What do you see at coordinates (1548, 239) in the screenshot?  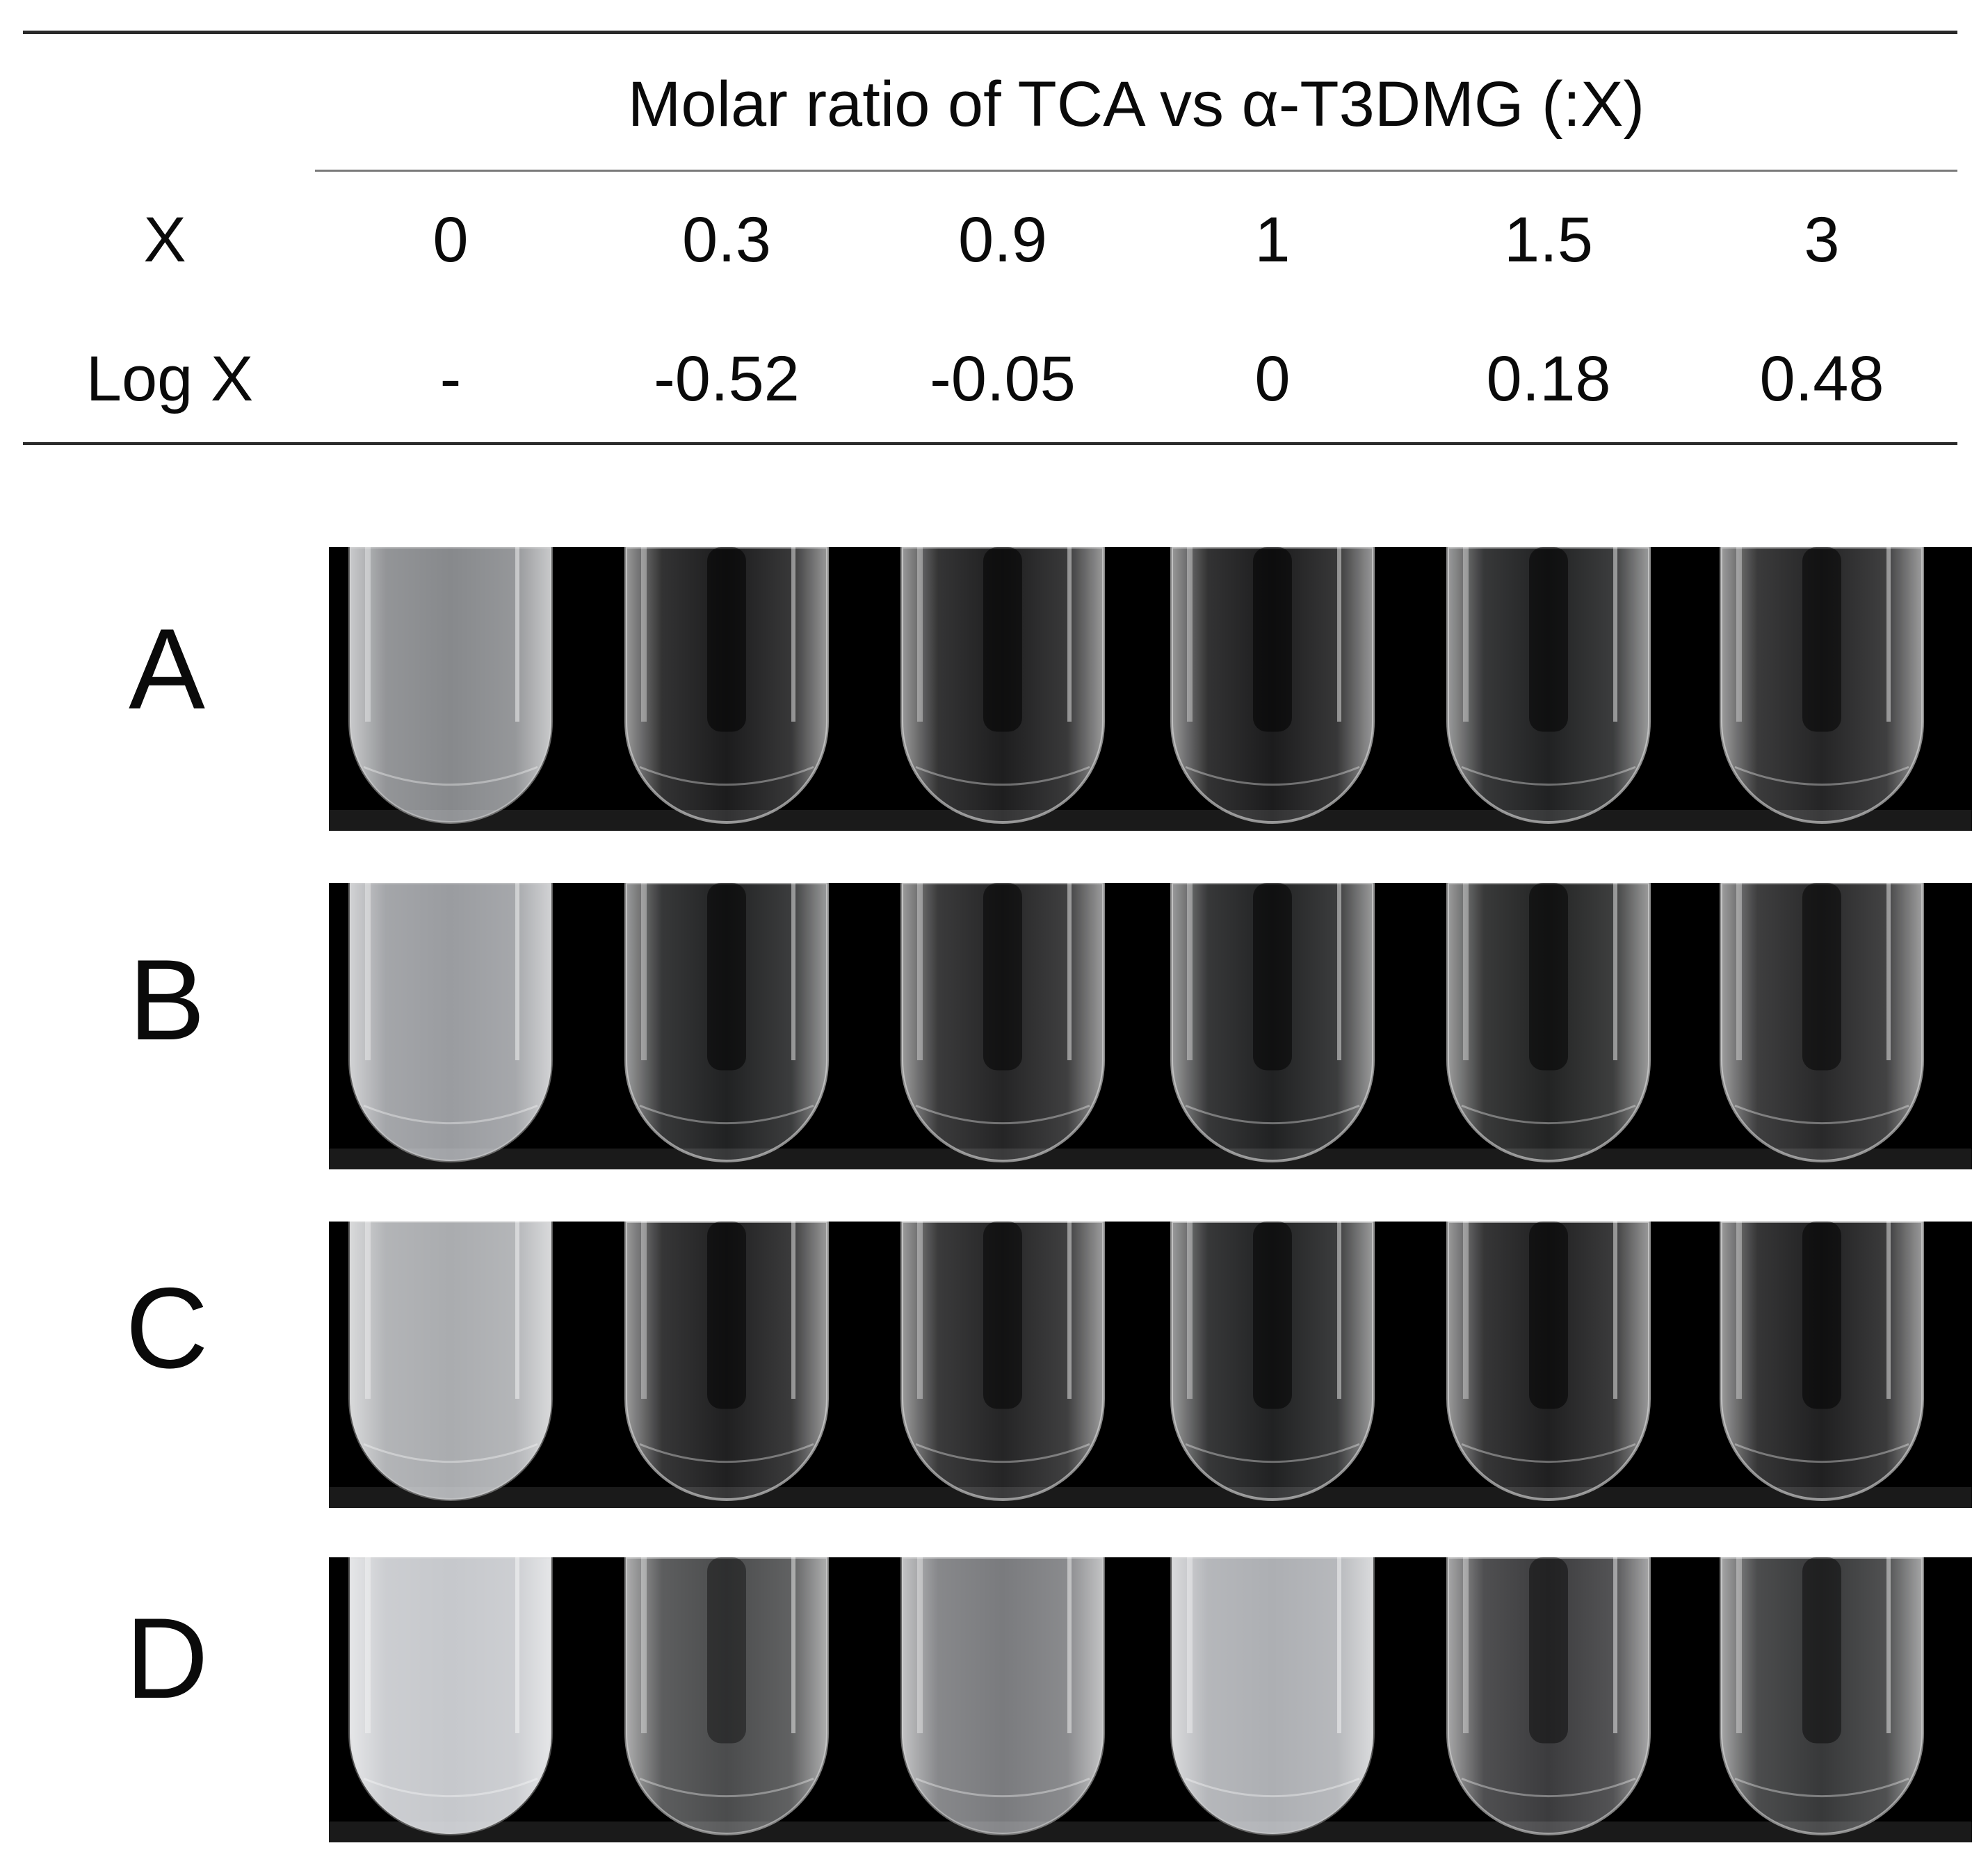 I see `x-value-5: 1.5` at bounding box center [1548, 239].